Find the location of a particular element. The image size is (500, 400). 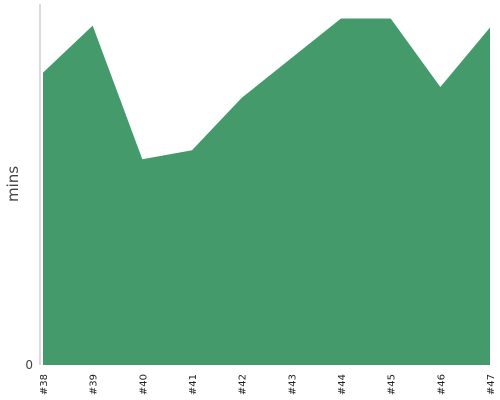

y-axis-label: mins is located at coordinates (13, 184).